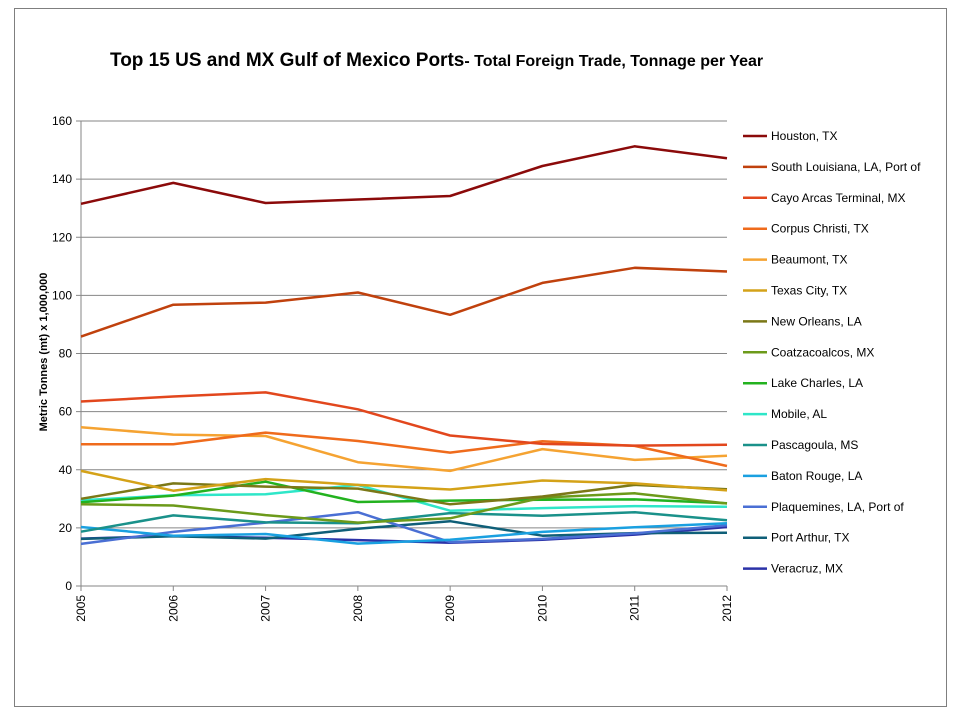 This screenshot has height=720, width=960. What do you see at coordinates (822, 352) in the screenshot?
I see `legend-entry: Coatzacoalcos, MX` at bounding box center [822, 352].